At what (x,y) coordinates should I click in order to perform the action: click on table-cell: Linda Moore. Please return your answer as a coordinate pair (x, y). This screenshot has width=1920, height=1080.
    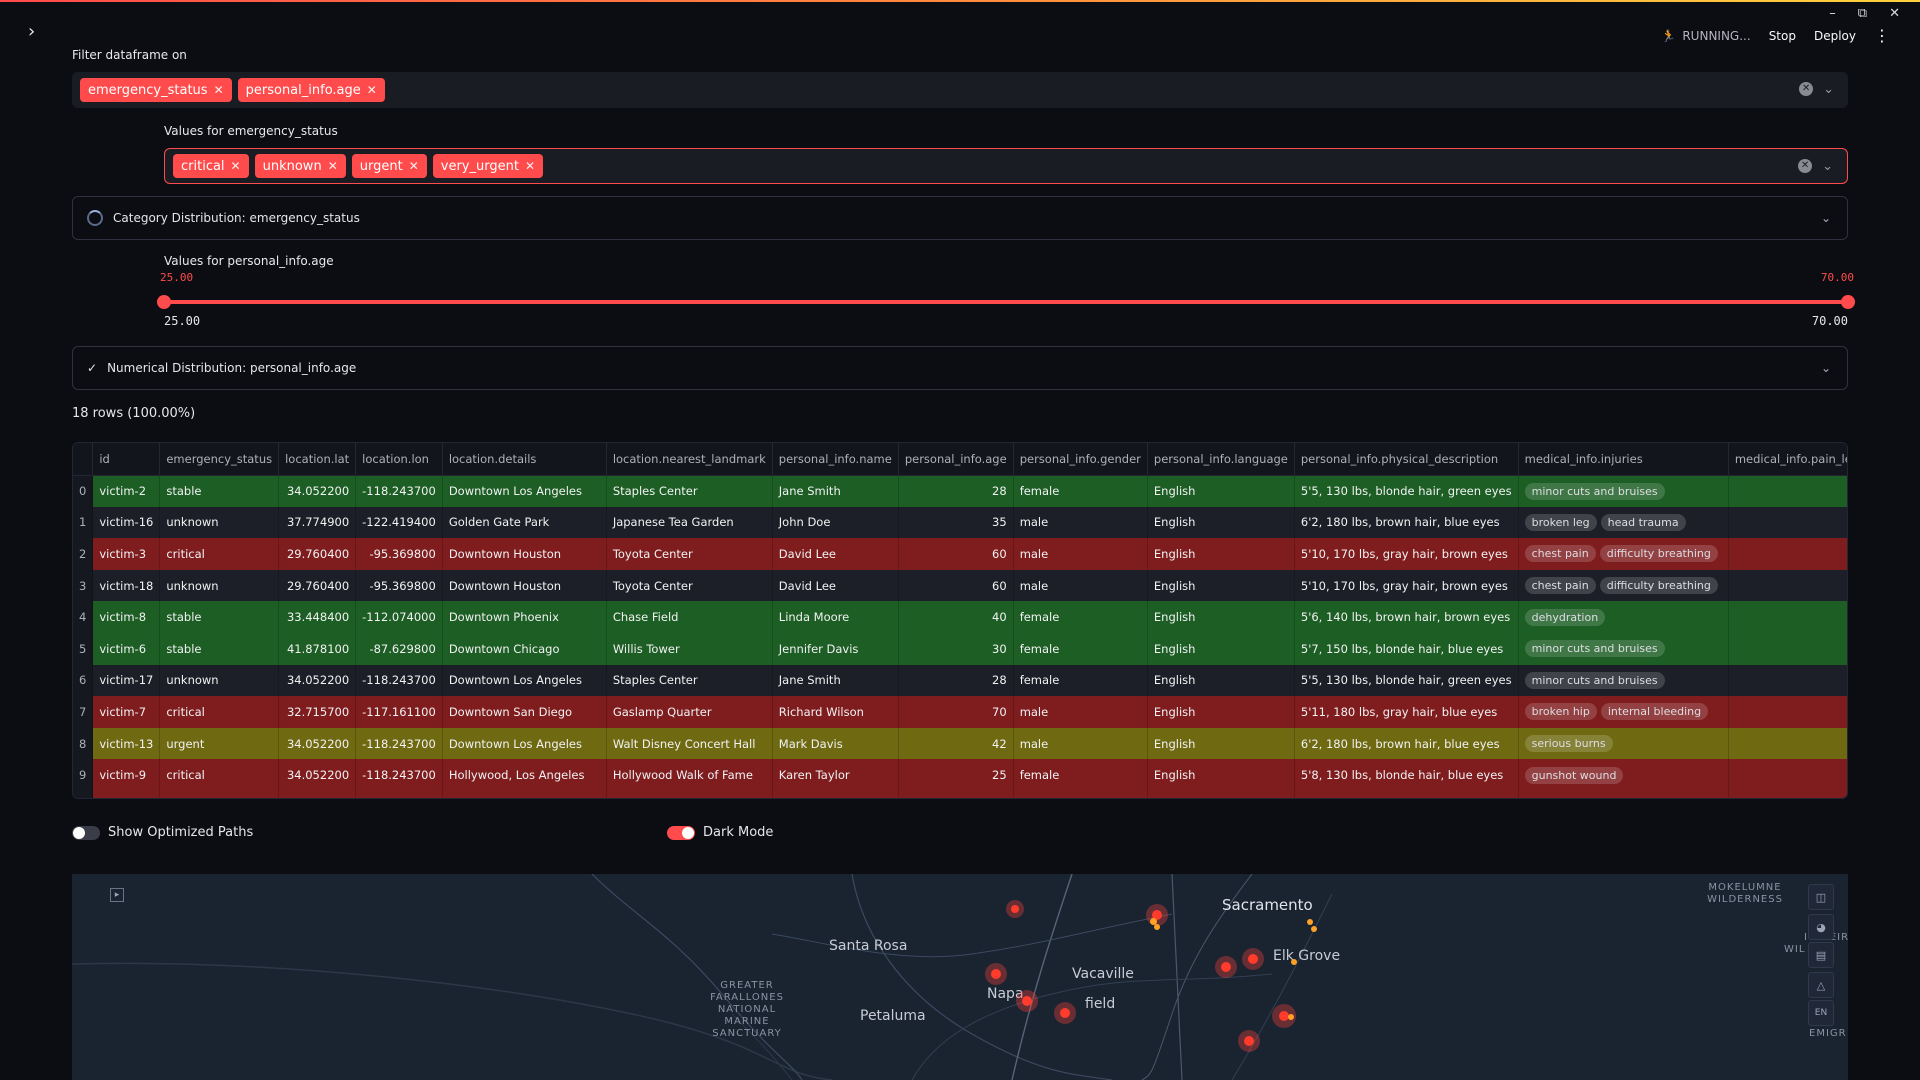
    Looking at the image, I should click on (835, 617).